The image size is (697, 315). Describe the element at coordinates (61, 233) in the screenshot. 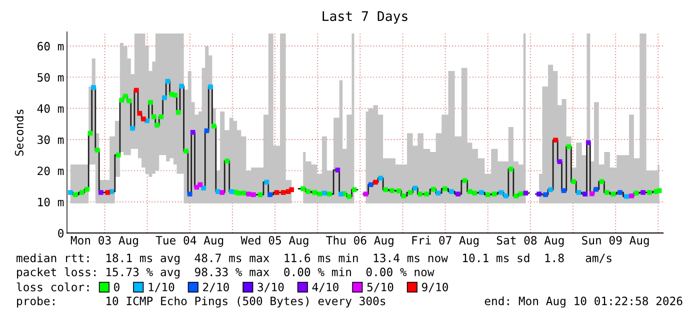

I see `y-tick-label: 0` at that location.